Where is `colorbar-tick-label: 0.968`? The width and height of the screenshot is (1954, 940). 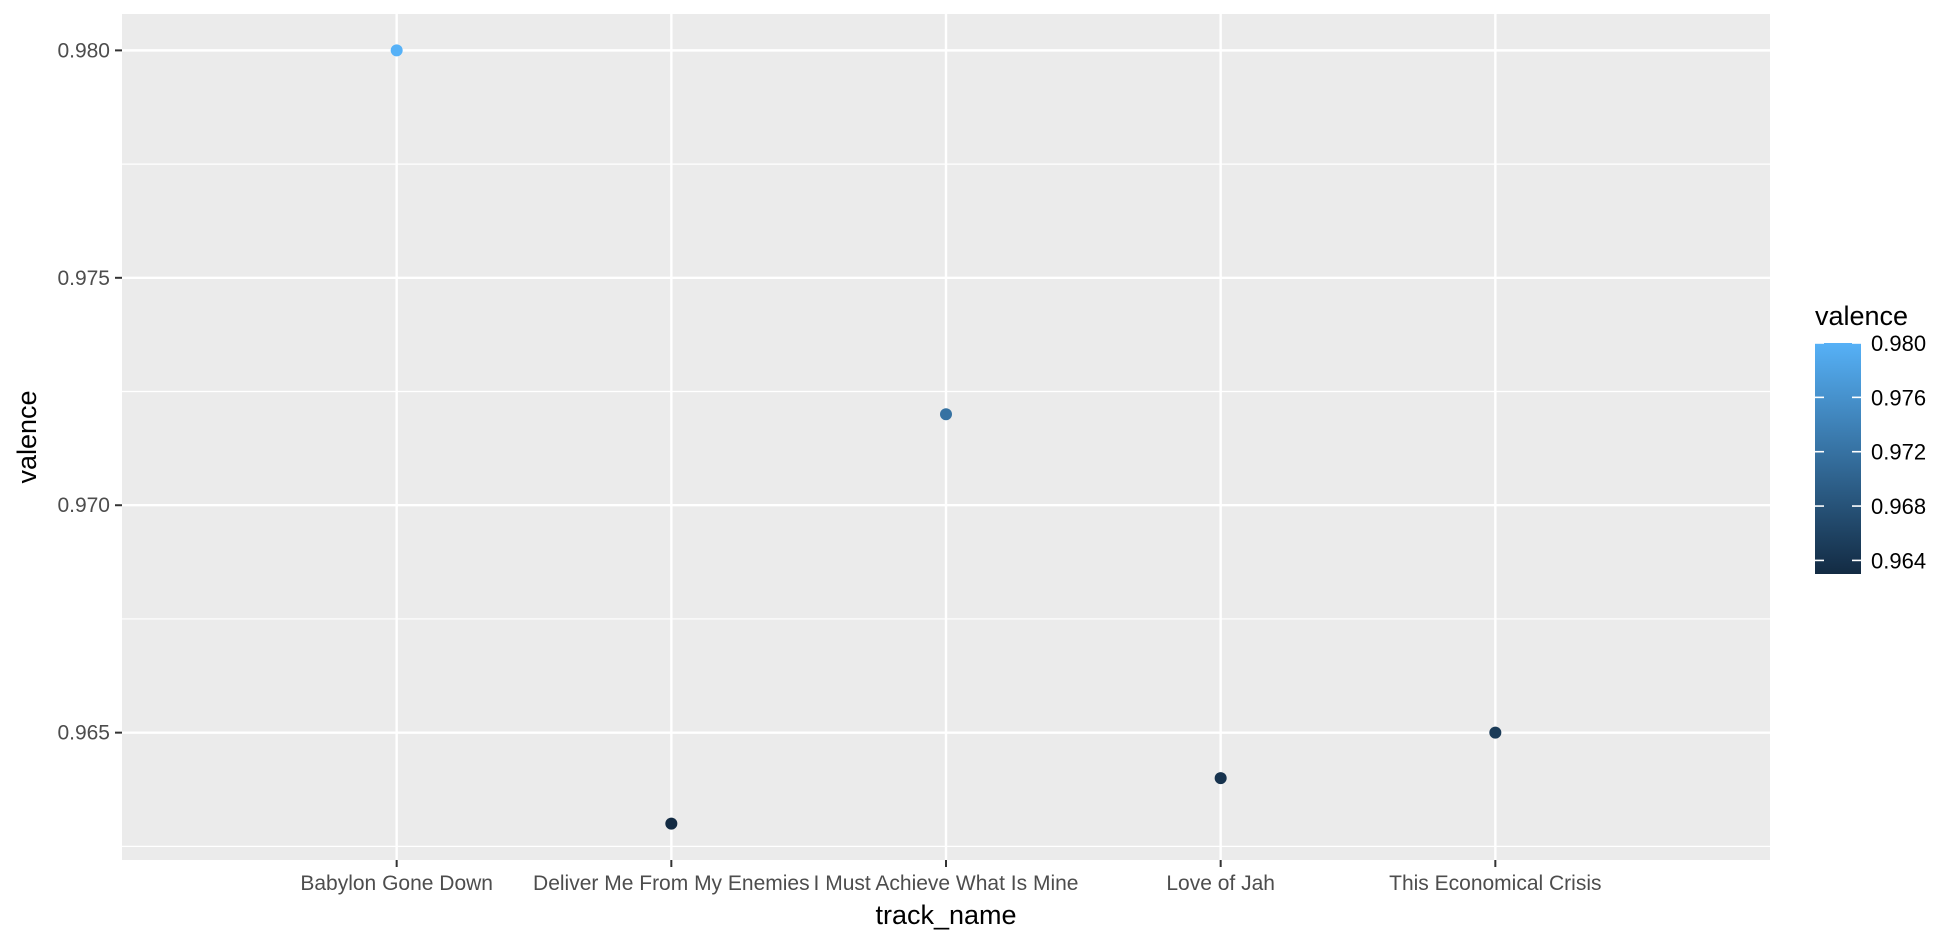
colorbar-tick-label: 0.968 is located at coordinates (1898, 506).